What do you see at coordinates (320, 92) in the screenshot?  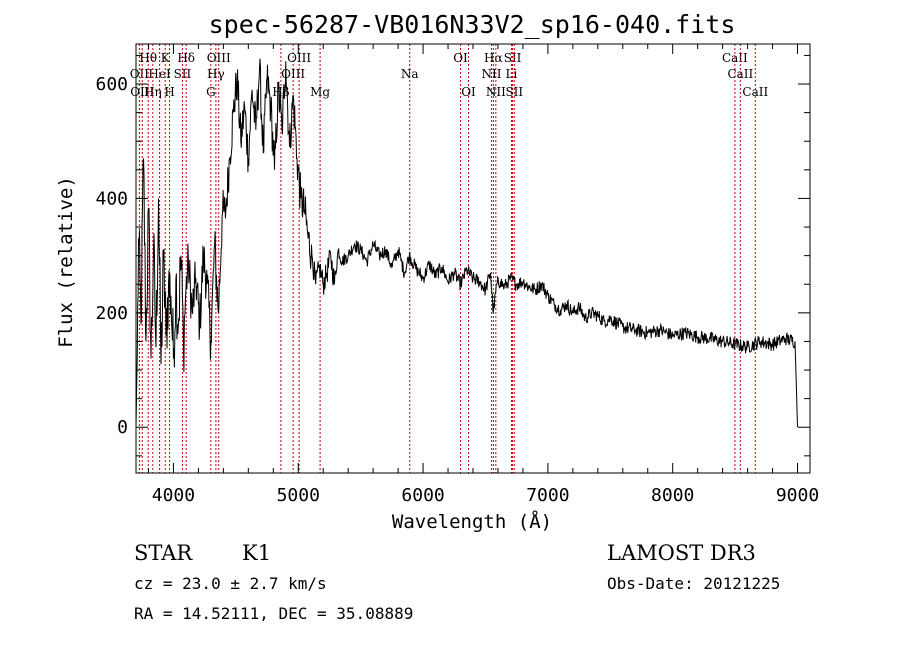 I see `line-marker-label: Mg` at bounding box center [320, 92].